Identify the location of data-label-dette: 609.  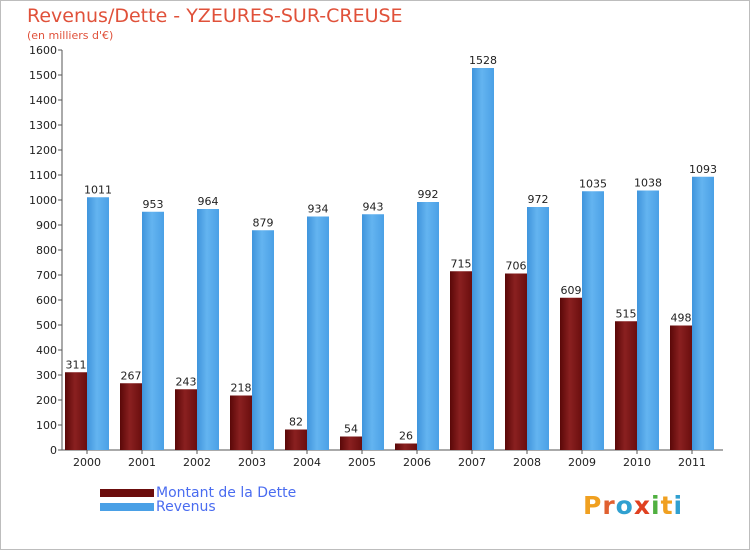
(571, 290).